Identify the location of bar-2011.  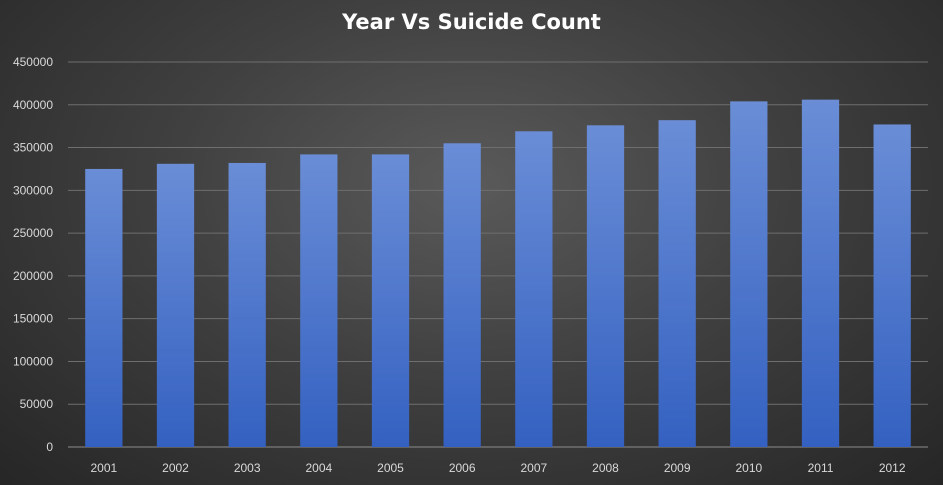
(820, 273).